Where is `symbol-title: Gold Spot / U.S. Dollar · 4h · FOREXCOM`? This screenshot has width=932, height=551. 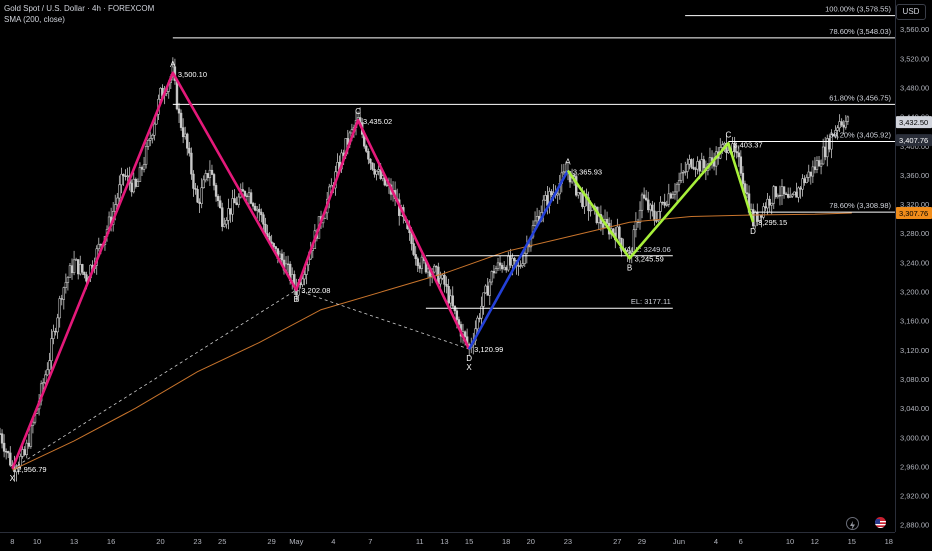
symbol-title: Gold Spot / U.S. Dollar · 4h · FOREXCOM is located at coordinates (79, 8).